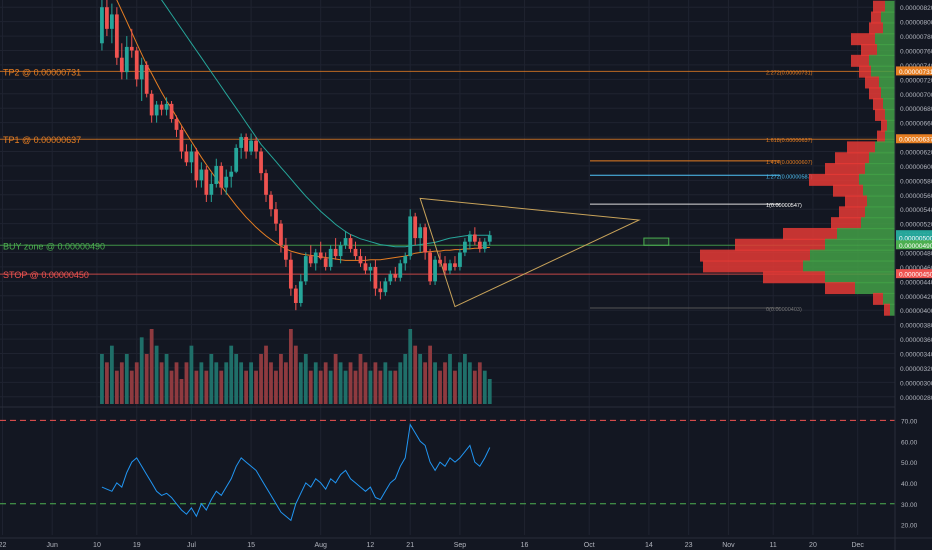 This screenshot has width=932, height=550. I want to click on volume-bars, so click(296, 366).